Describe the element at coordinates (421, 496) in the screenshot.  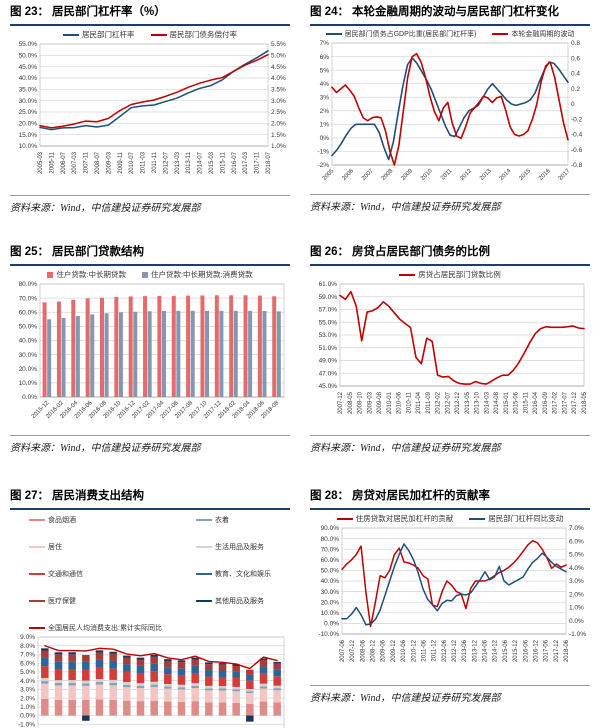
I see `figure-title-text: 房贷对居民加杠杆的贡献率` at that location.